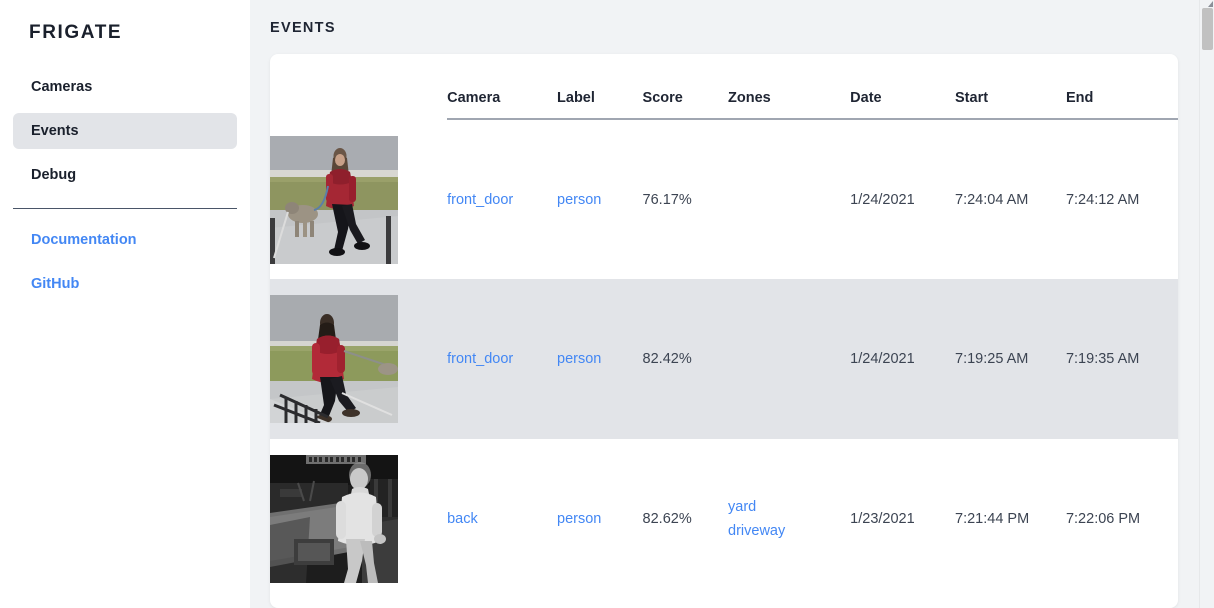 The image size is (1214, 608). What do you see at coordinates (600, 87) in the screenshot?
I see `column-header-label: Label` at bounding box center [600, 87].